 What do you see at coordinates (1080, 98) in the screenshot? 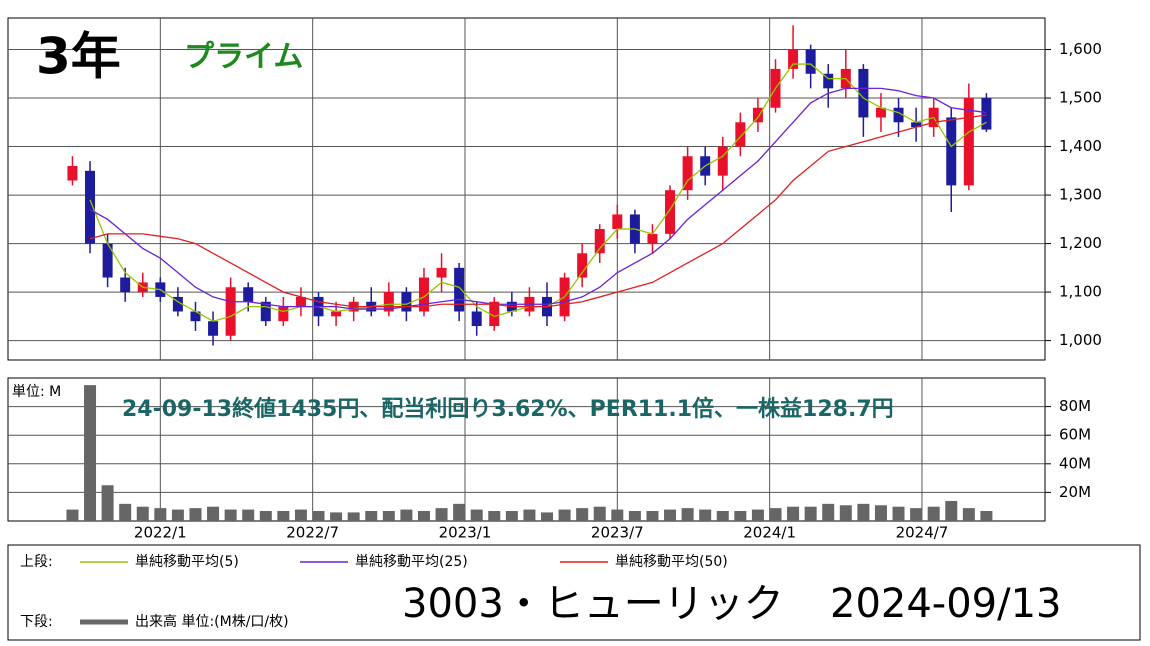
I see `y-tick-label: 1,500` at bounding box center [1080, 98].